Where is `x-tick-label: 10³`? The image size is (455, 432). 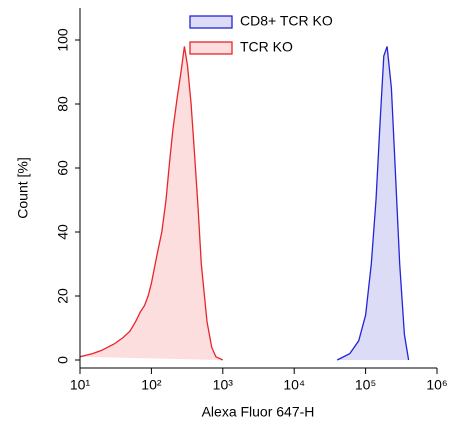
x-tick-label: 10³ is located at coordinates (223, 385).